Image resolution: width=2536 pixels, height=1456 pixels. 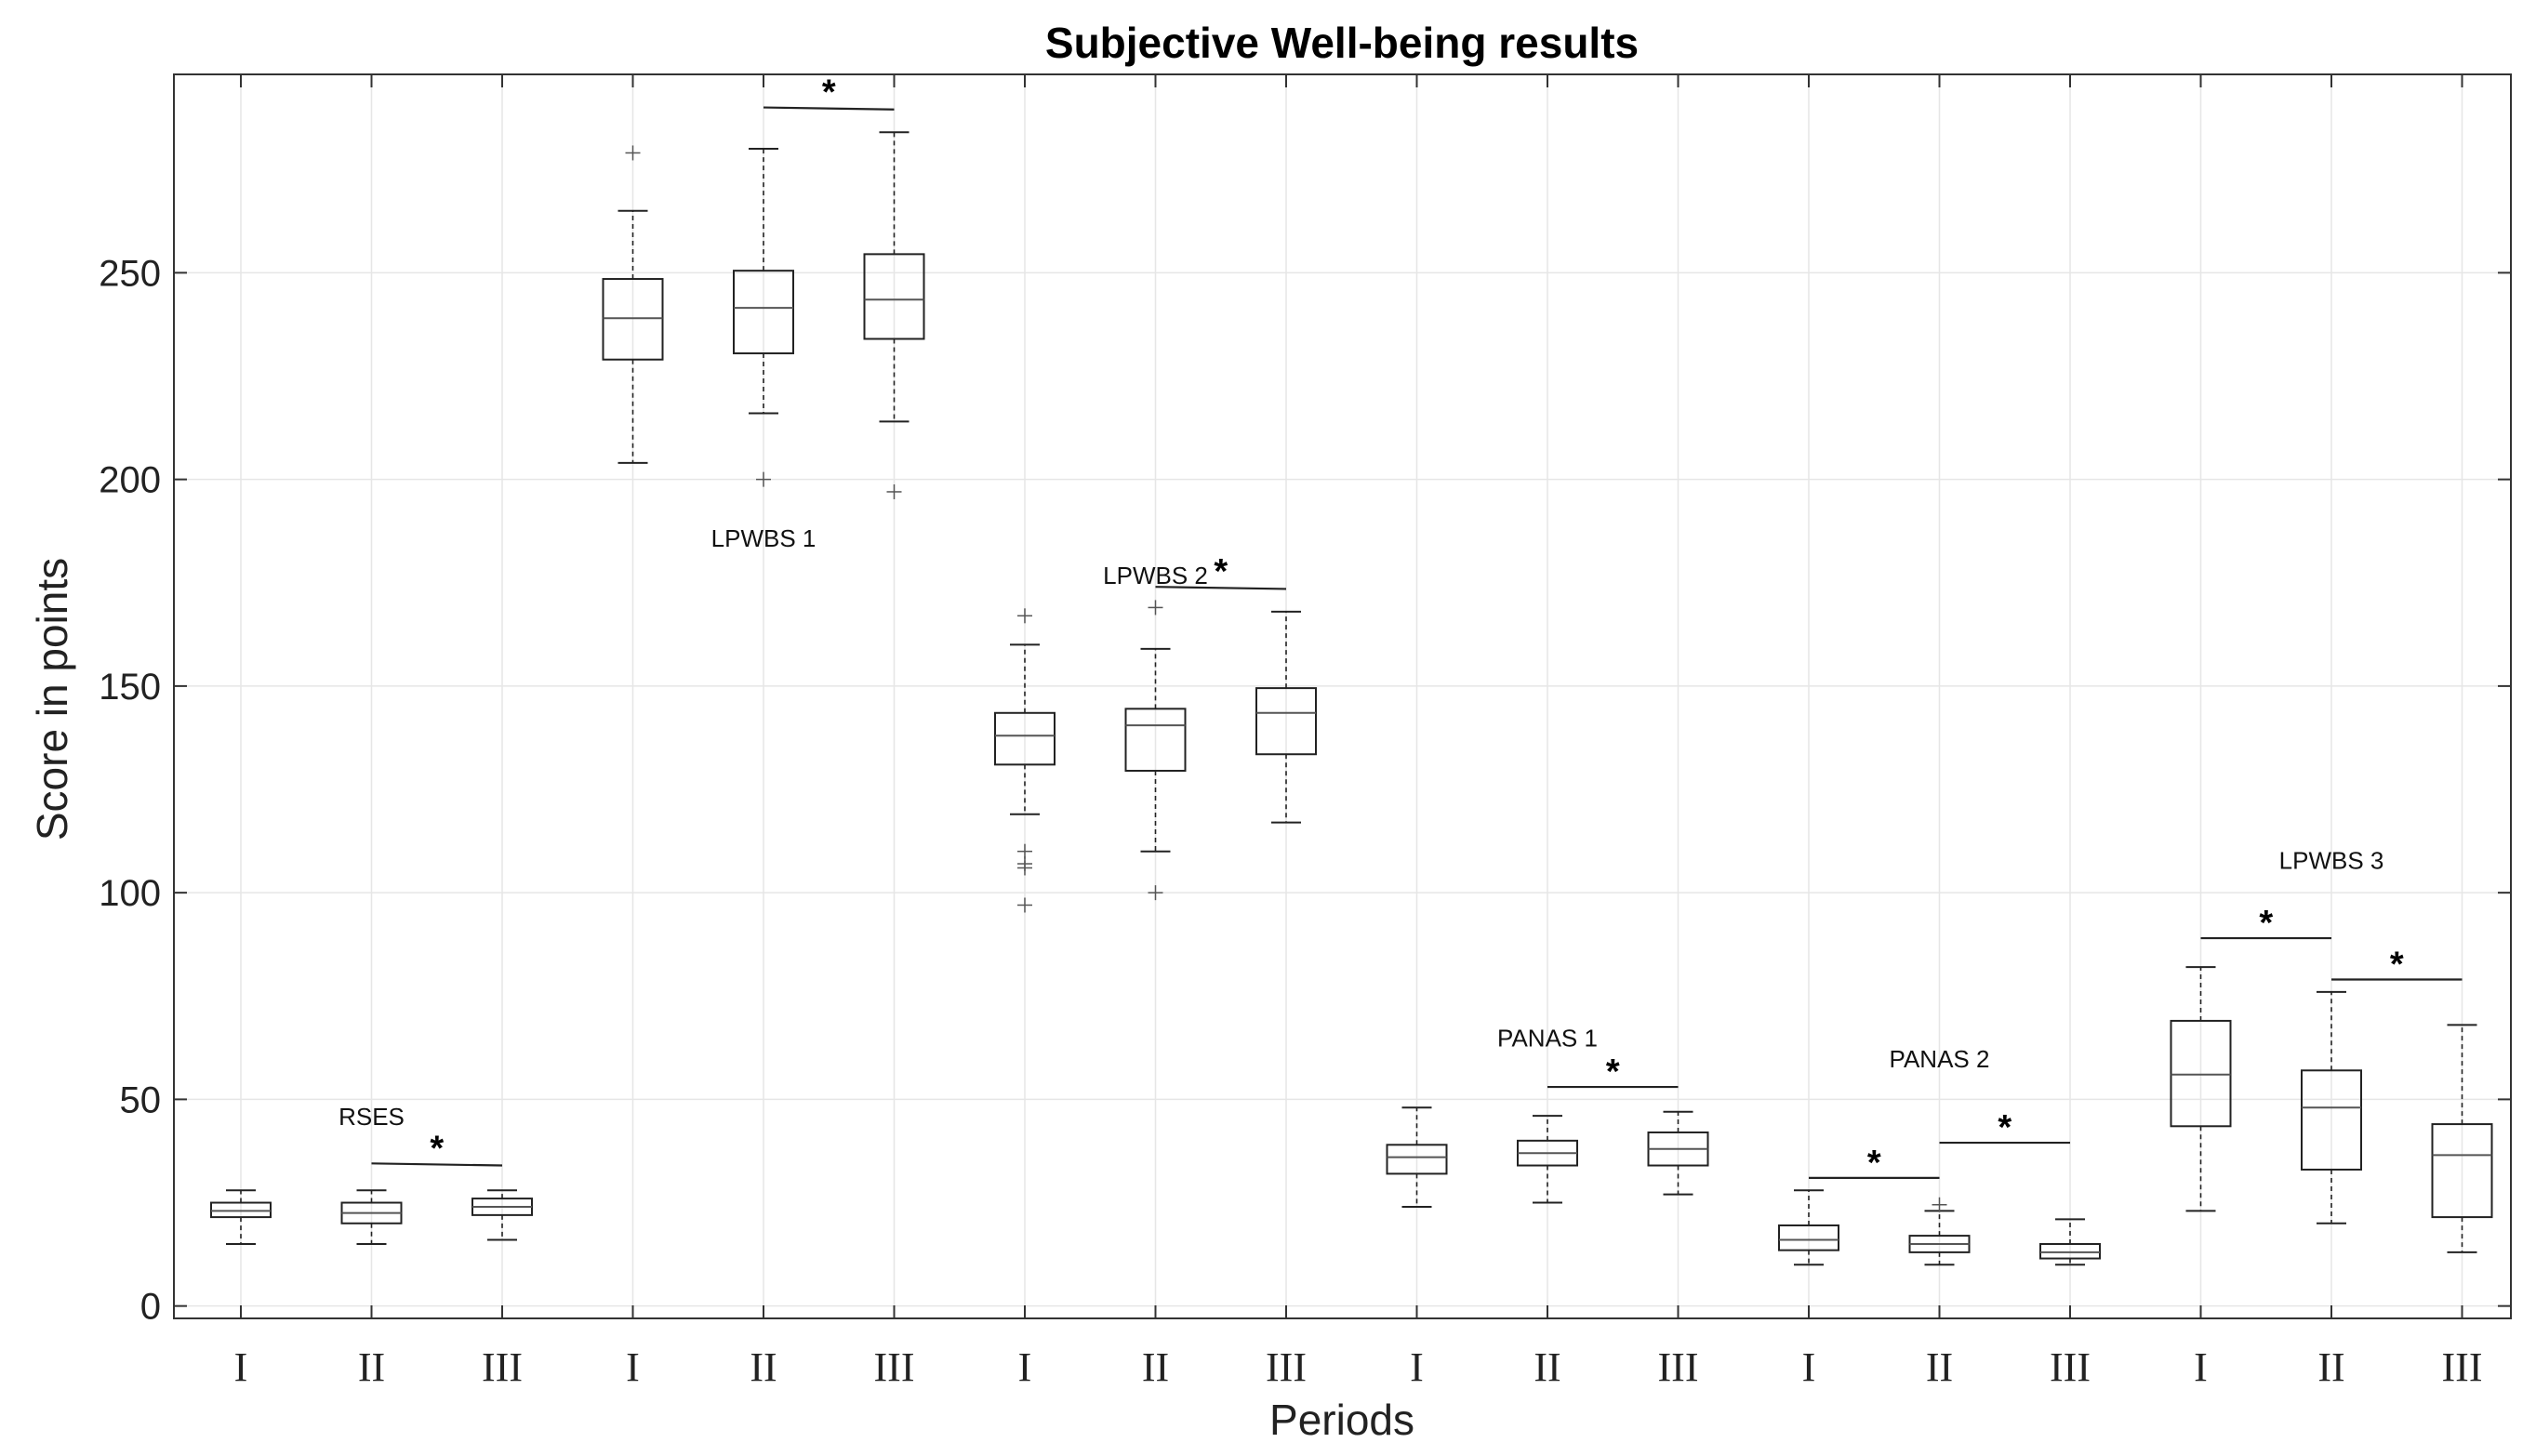 I want to click on x-axis-label: Periods, so click(x=1341, y=1420).